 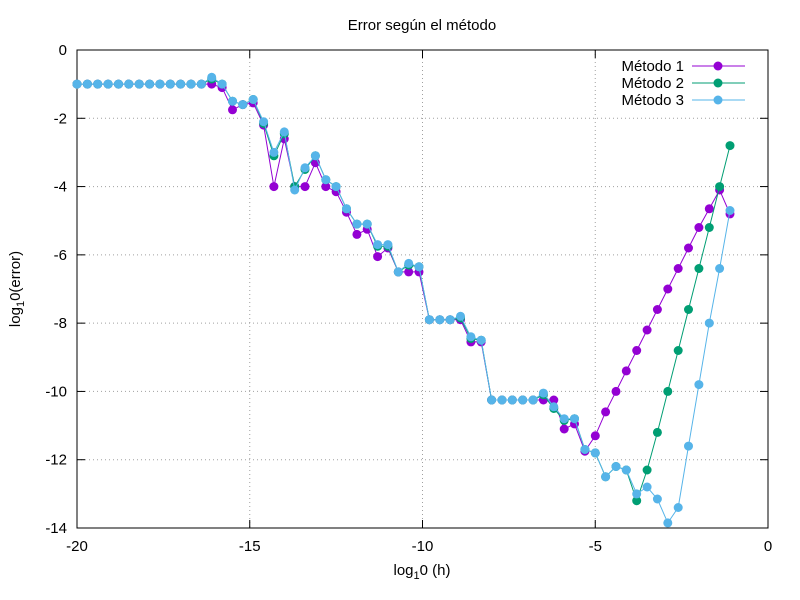 What do you see at coordinates (652, 66) in the screenshot?
I see `legend-label-metodo-1: Método 1` at bounding box center [652, 66].